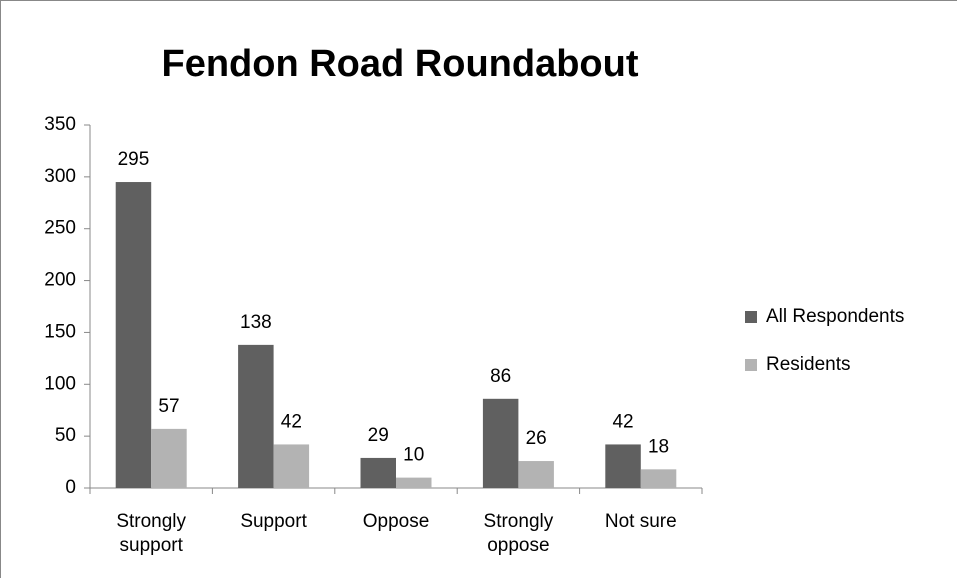 This screenshot has height=578, width=957. Describe the element at coordinates (60, 280) in the screenshot. I see `y-tick-label: 200` at that location.